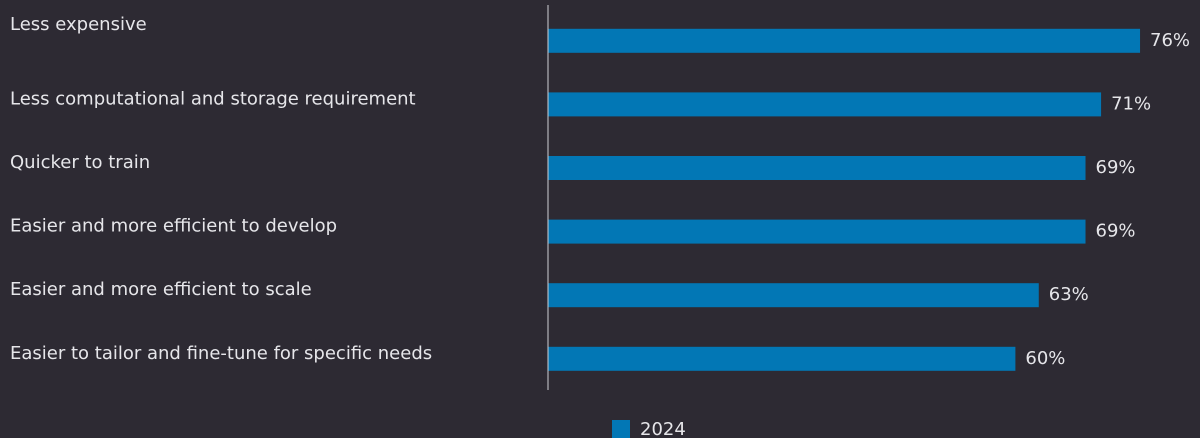 The image size is (1200, 438). Describe the element at coordinates (78, 24) in the screenshot. I see `category-label: Less expensive` at that location.